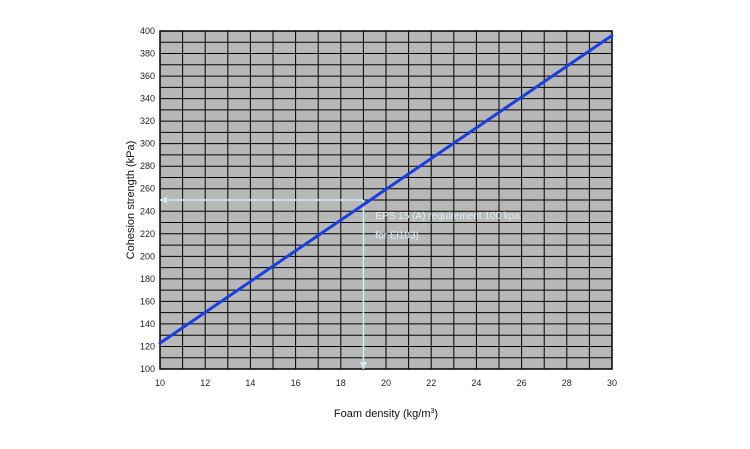 This screenshot has width=750, height=449. Describe the element at coordinates (296, 383) in the screenshot. I see `x-tick-label: 16` at that location.